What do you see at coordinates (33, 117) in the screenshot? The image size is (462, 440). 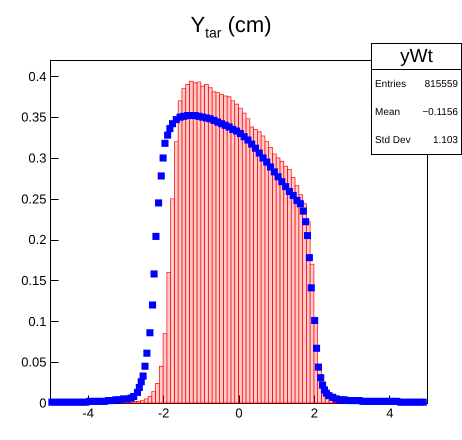 I see `y-tick-label: 0.35` at bounding box center [33, 117].